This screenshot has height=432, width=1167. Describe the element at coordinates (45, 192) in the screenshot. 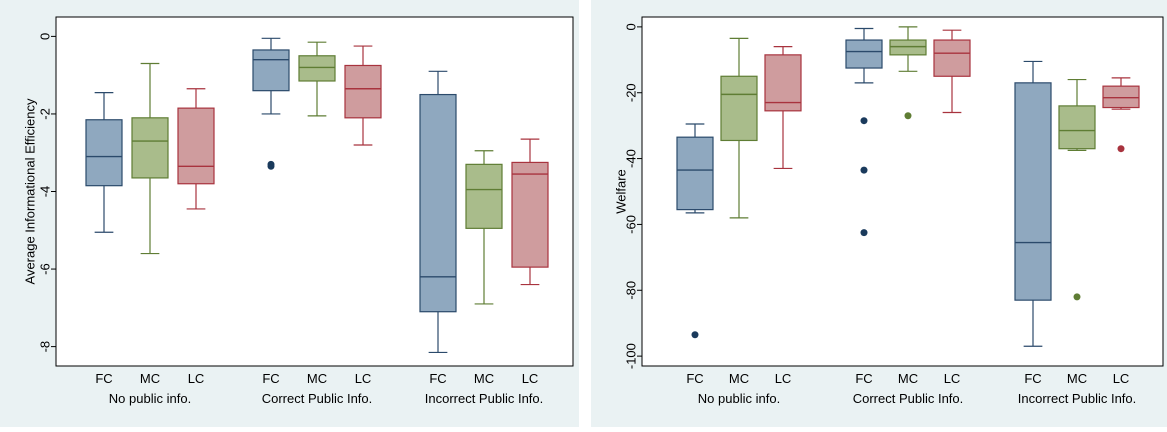

I see `y-tick-label: -4` at that location.